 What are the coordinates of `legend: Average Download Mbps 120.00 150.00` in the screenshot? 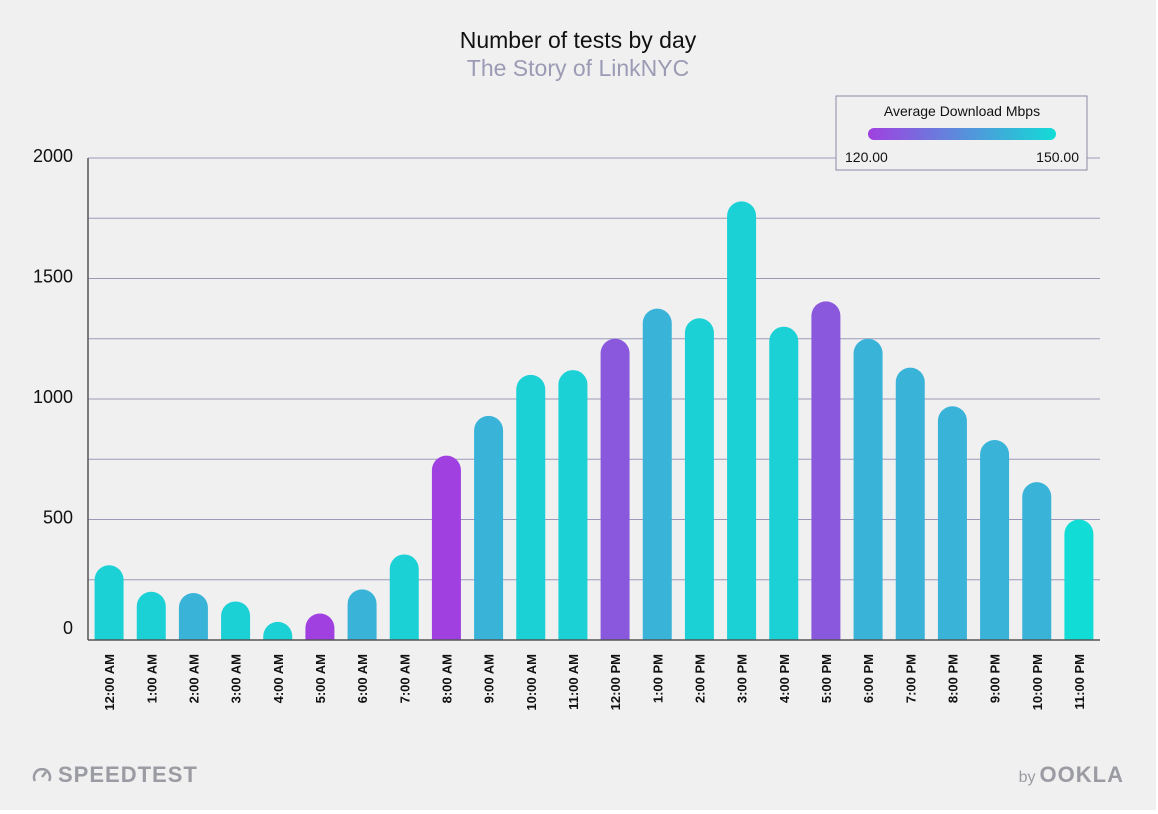 It's located at (961, 133).